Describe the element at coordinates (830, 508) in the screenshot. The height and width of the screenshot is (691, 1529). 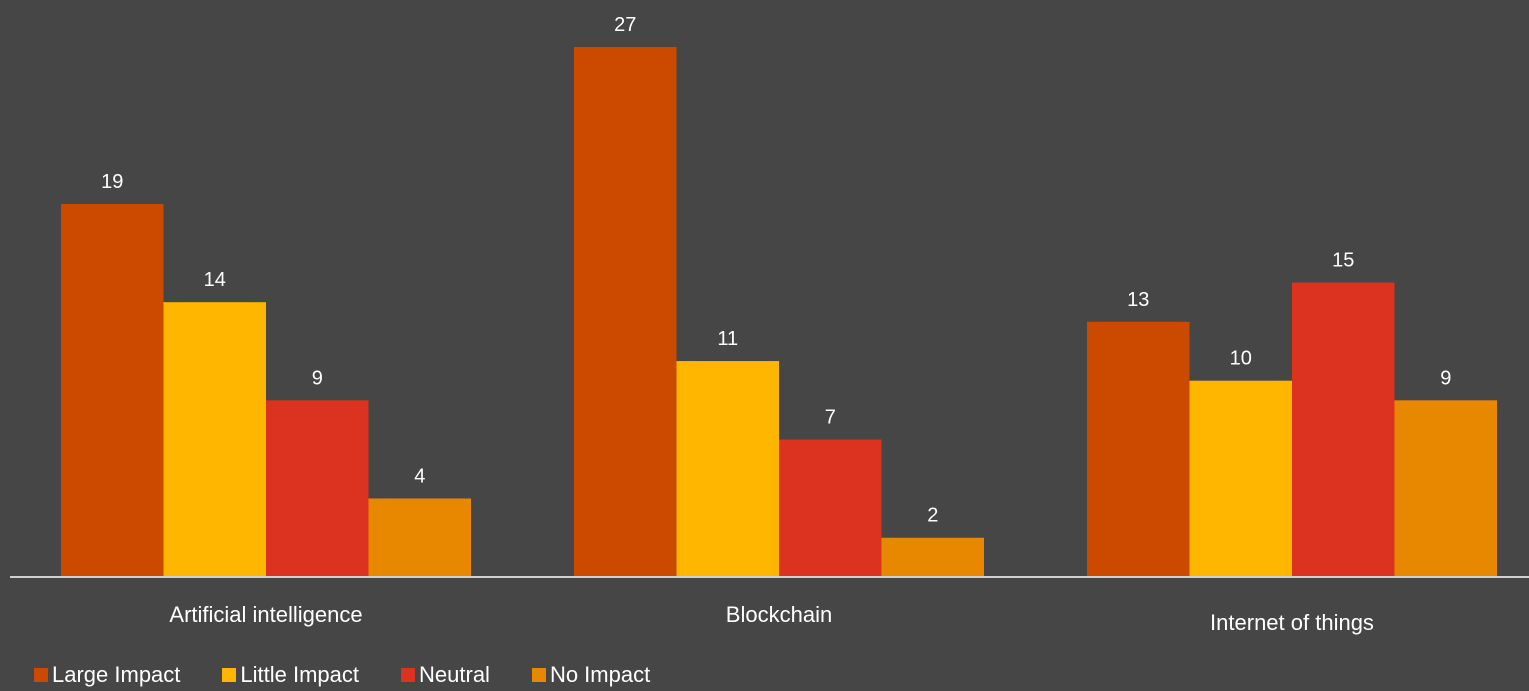
I see `bar-blockchain-neutral` at that location.